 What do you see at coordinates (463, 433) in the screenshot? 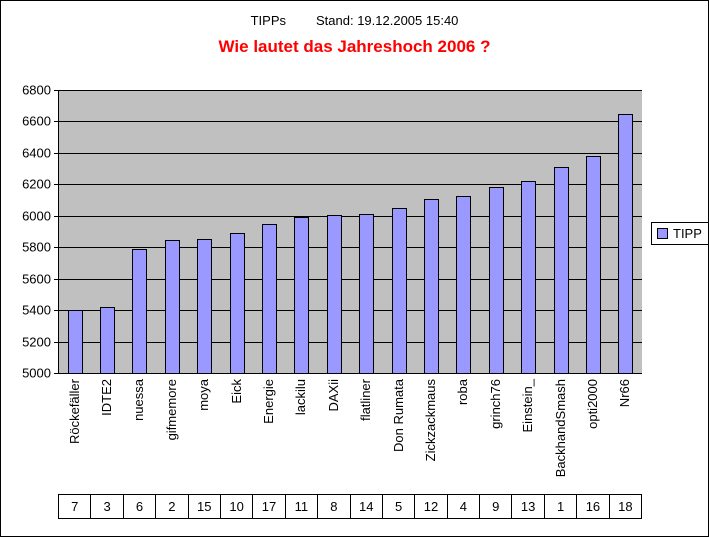
I see `category-slot: roba` at bounding box center [463, 433].